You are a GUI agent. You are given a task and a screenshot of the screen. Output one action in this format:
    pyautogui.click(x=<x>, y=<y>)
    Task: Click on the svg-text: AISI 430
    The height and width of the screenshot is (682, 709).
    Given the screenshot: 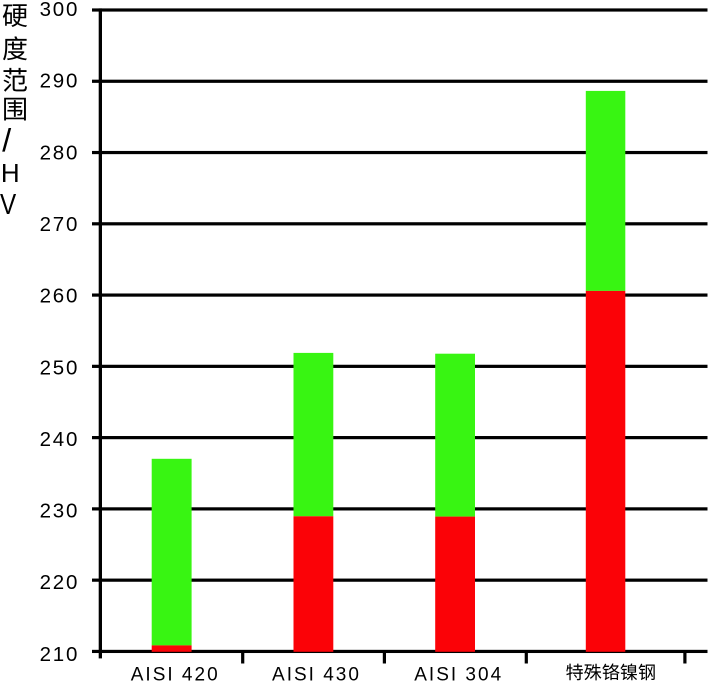 What is the action you would take?
    pyautogui.click(x=316, y=673)
    